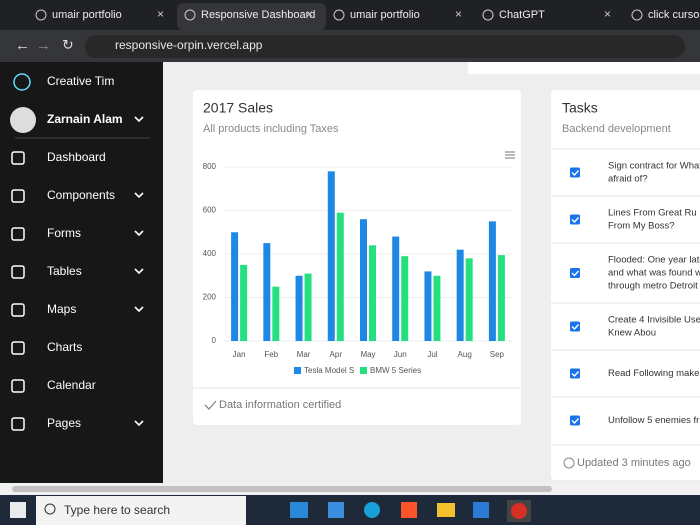 The height and width of the screenshot is (525, 700). I want to click on x-tick-label: Jan, so click(239, 354).